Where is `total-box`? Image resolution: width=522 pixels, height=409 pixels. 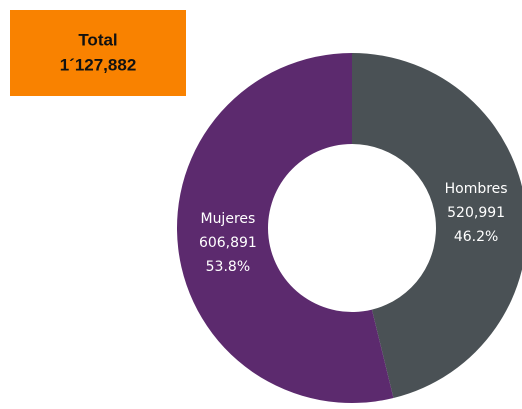
total-box is located at coordinates (98, 53).